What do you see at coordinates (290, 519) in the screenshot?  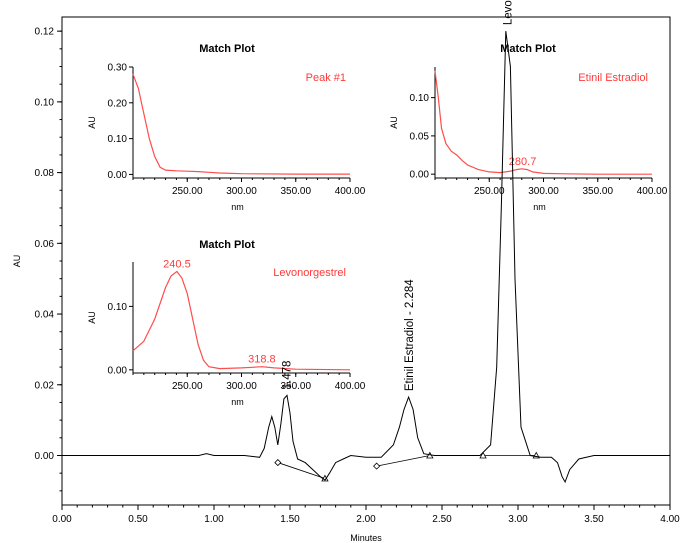 I see `x-tick-label: 1.50` at bounding box center [290, 519].